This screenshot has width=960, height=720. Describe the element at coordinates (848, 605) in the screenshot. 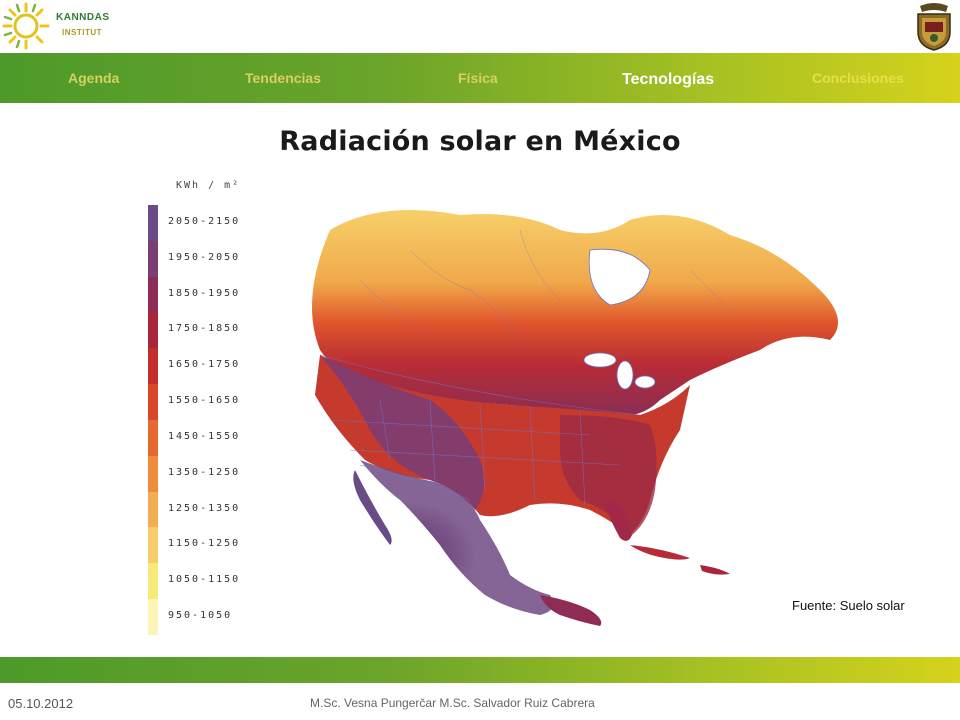

I see `source-caption: Fuente: Suelo solar` at that location.